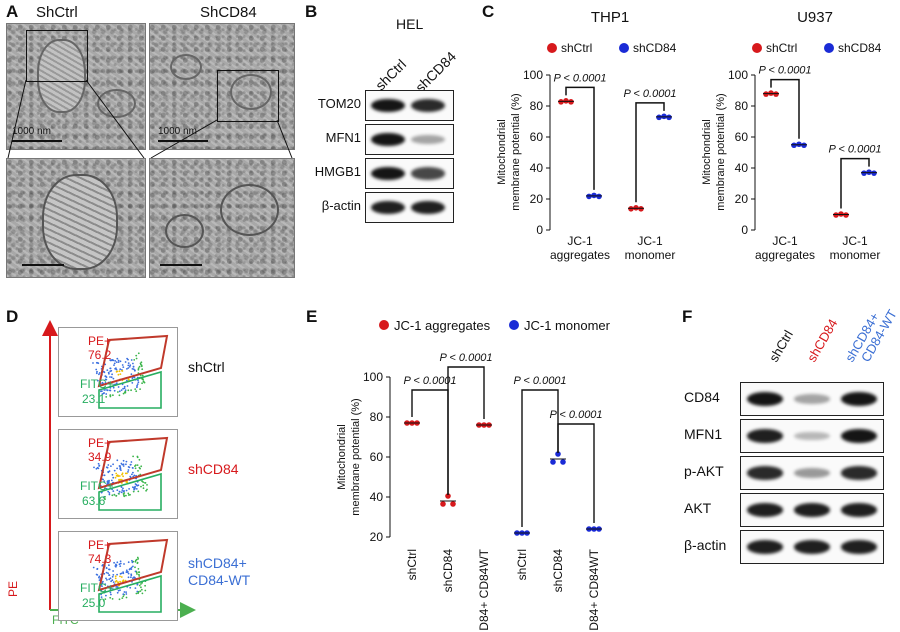 The width and height of the screenshot is (900, 632). I want to click on legend-label: JC-1 monomer, so click(567, 325).